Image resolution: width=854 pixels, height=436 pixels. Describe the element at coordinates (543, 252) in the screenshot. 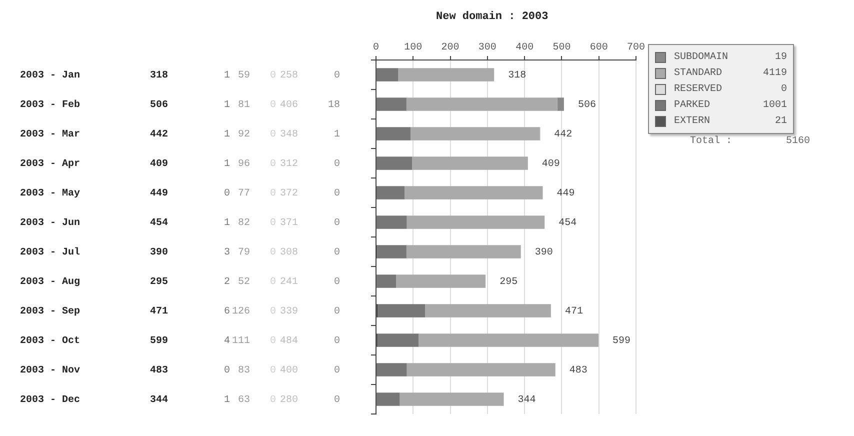

I see `total-label: 390` at that location.